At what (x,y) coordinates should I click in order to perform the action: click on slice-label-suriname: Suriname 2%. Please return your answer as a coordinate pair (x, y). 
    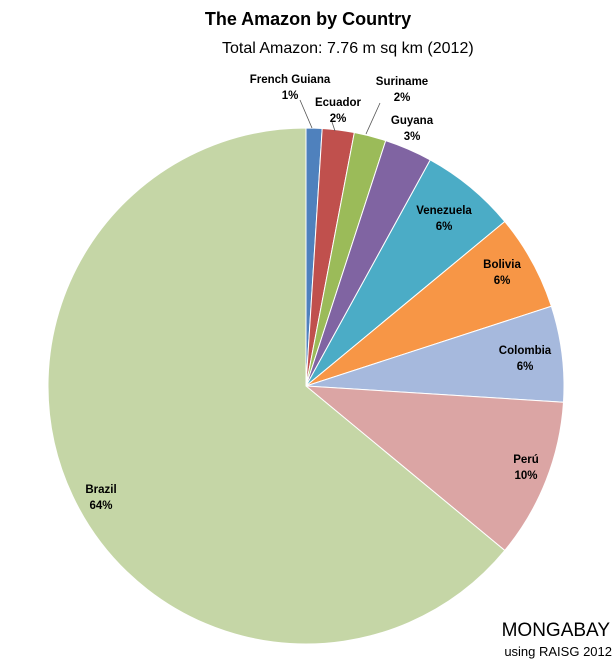
    Looking at the image, I should click on (402, 90).